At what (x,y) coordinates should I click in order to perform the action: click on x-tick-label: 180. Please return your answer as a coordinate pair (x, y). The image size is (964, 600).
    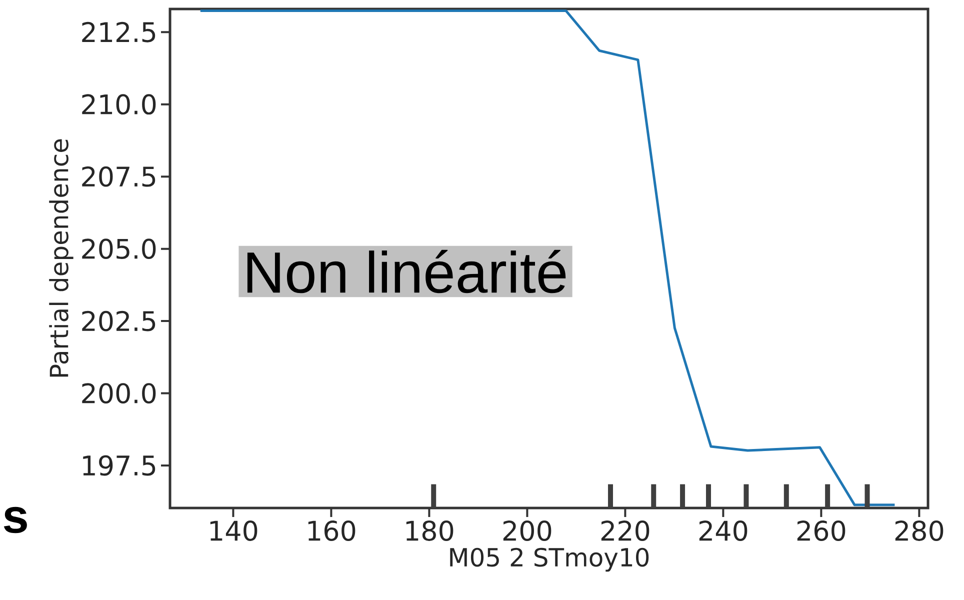
    Looking at the image, I should click on (430, 530).